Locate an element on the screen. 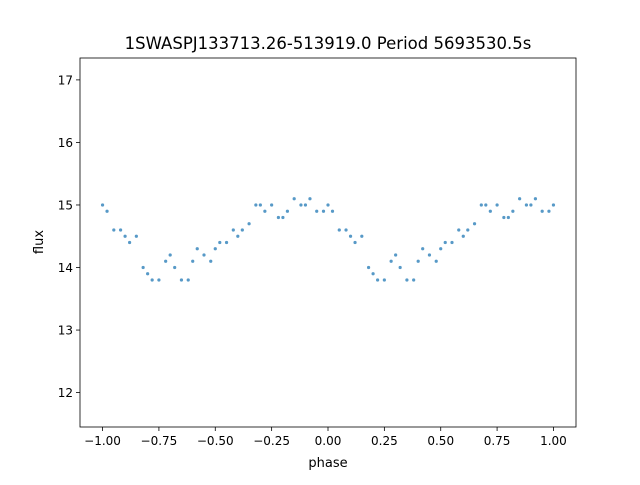 The width and height of the screenshot is (640, 485). x-tick-label: −0.25 is located at coordinates (271, 441).